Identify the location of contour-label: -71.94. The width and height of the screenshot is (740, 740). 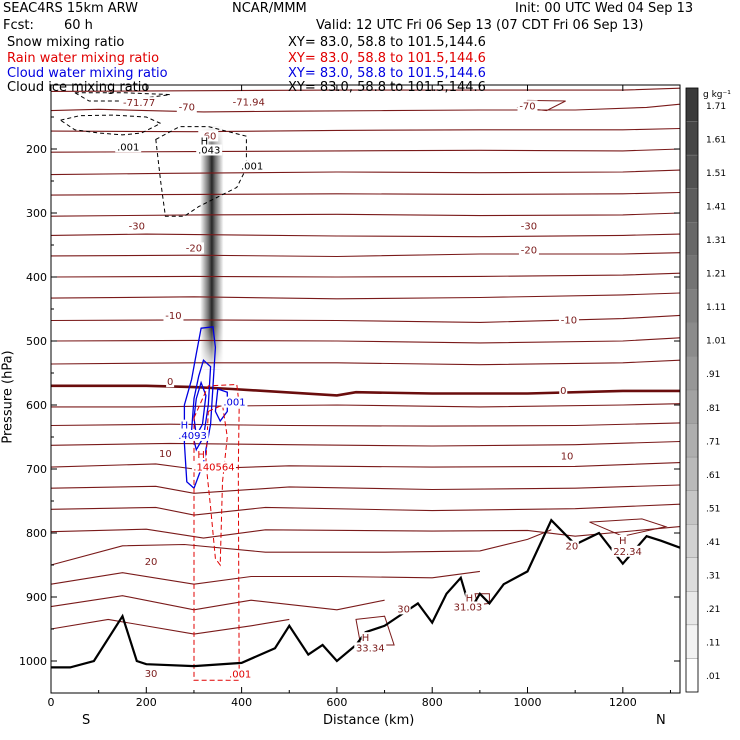
(249, 102).